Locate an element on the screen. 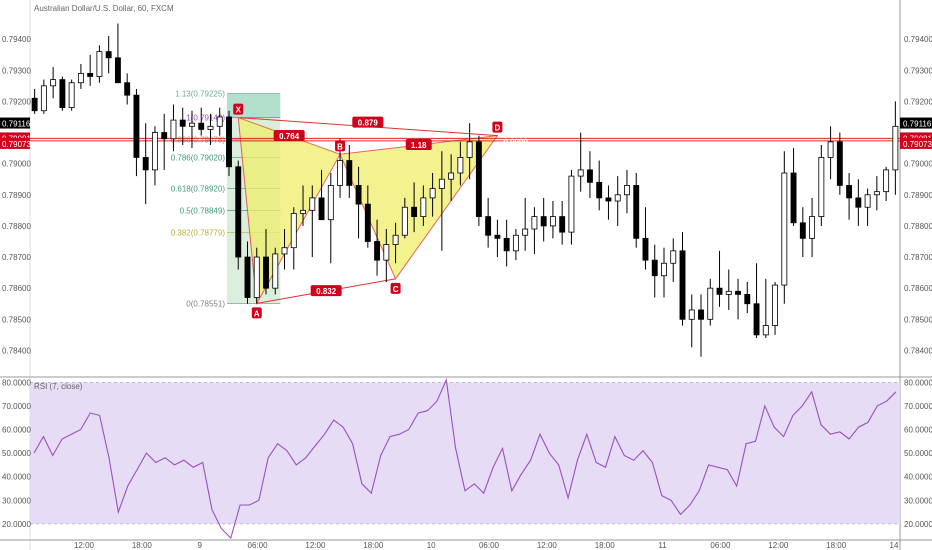 The height and width of the screenshot is (550, 932). rsi-tick-label: 80.0000 is located at coordinates (918, 382).